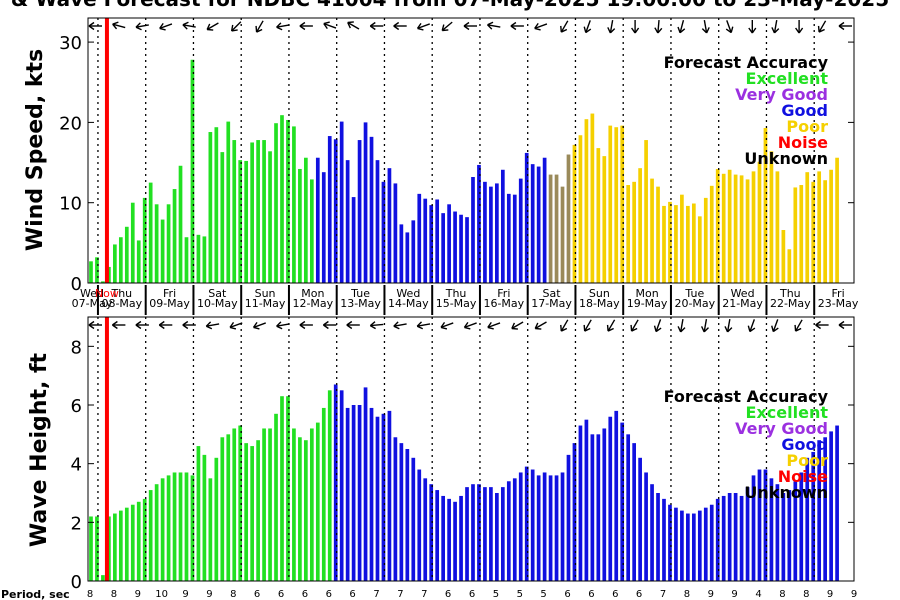  What do you see at coordinates (790, 293) in the screenshot?
I see `day-name-label: Thu` at bounding box center [790, 293].